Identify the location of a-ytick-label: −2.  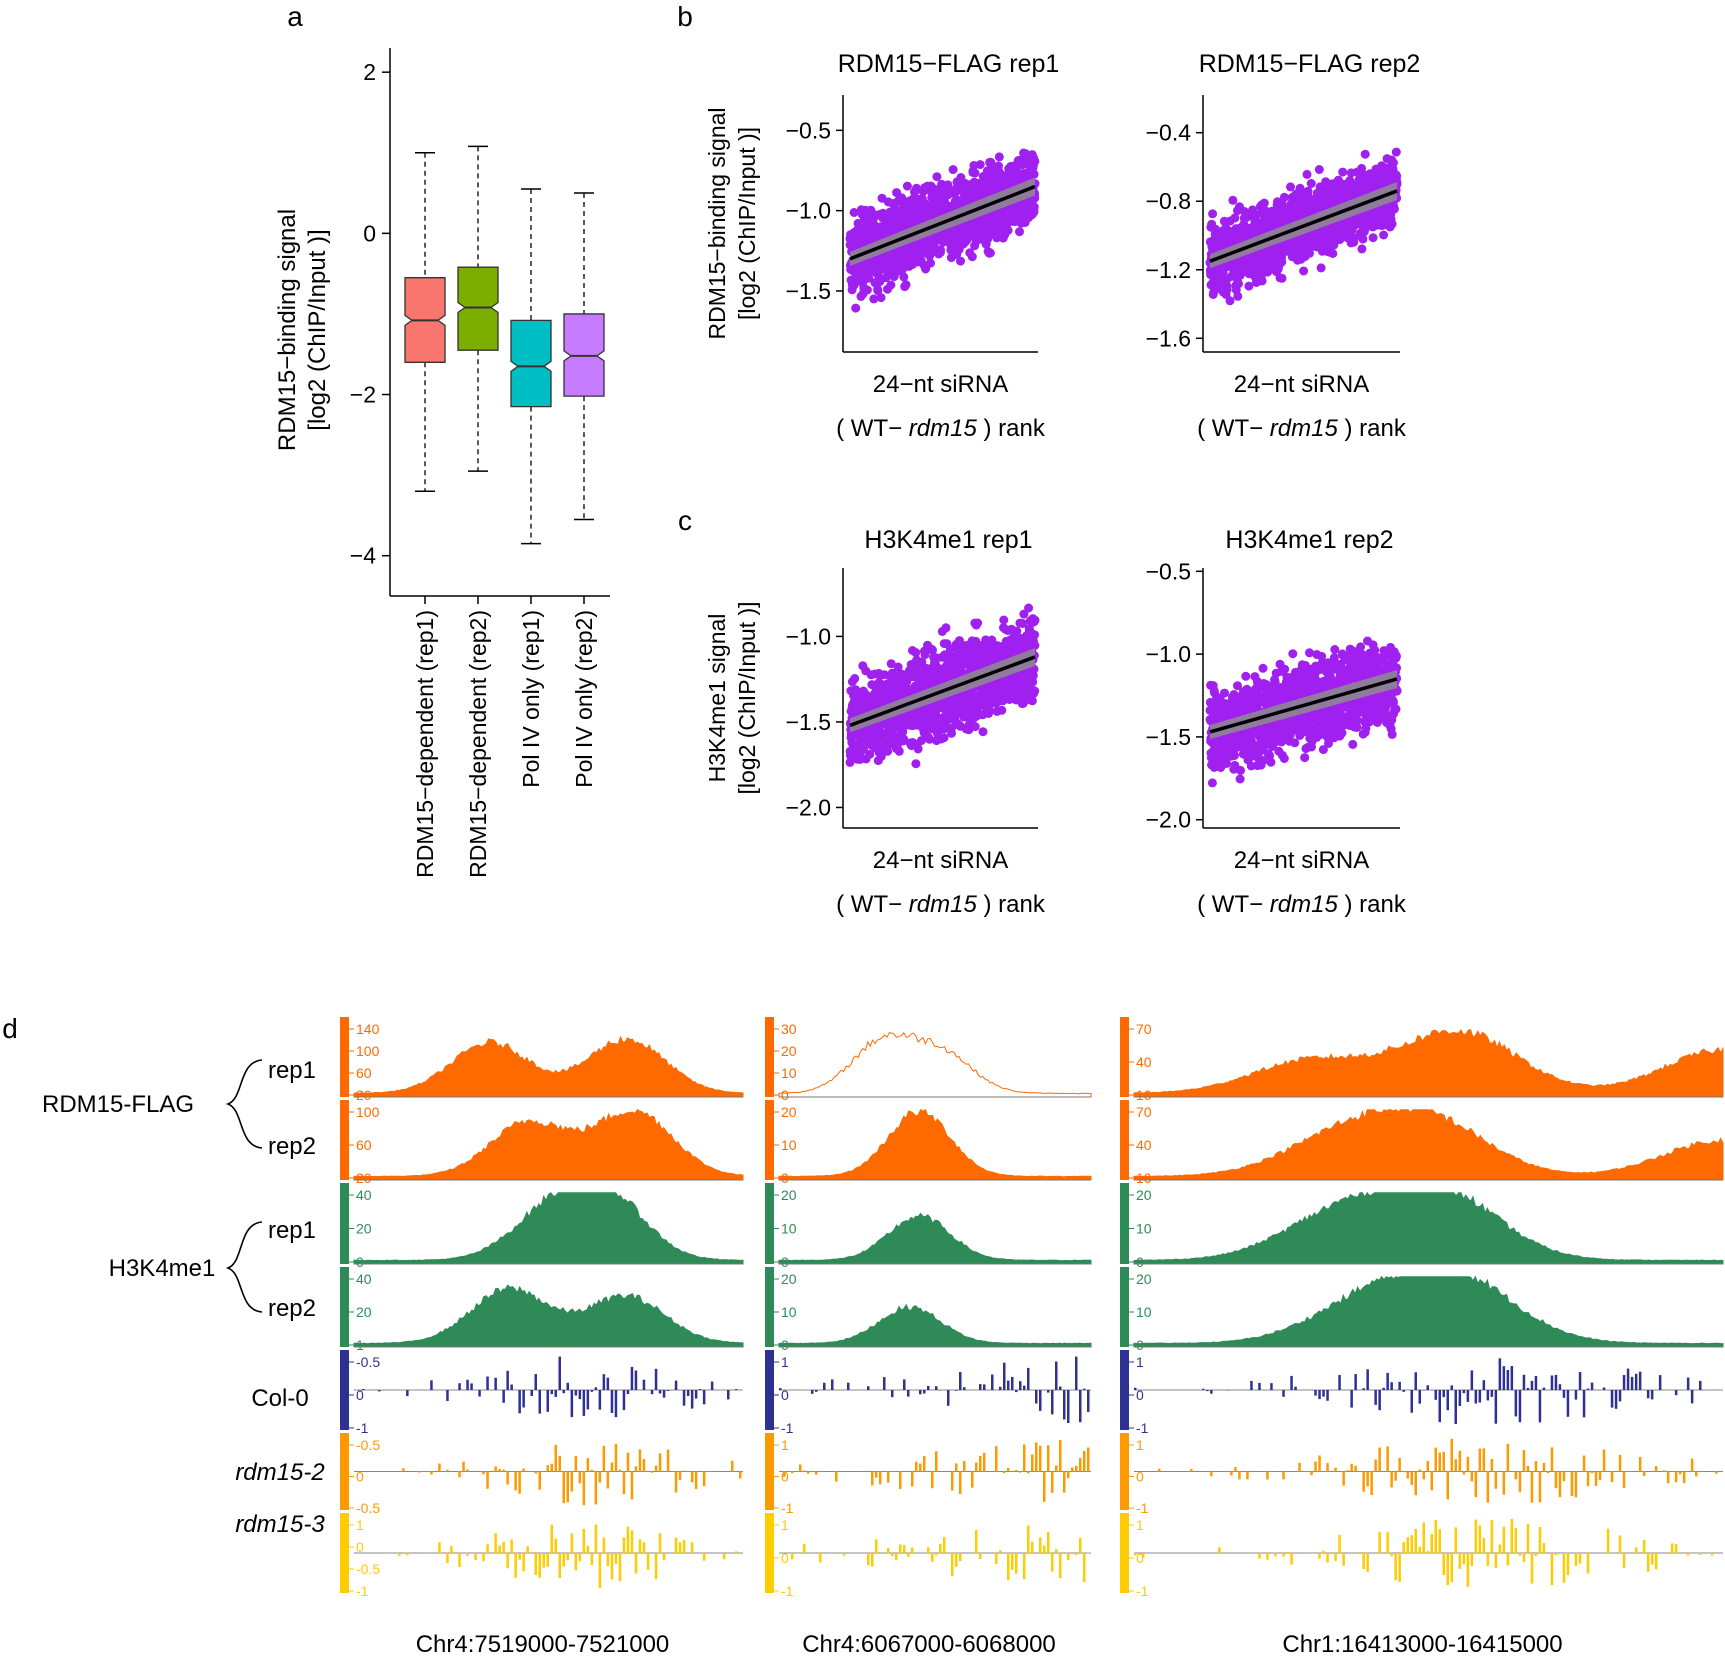
(363, 395).